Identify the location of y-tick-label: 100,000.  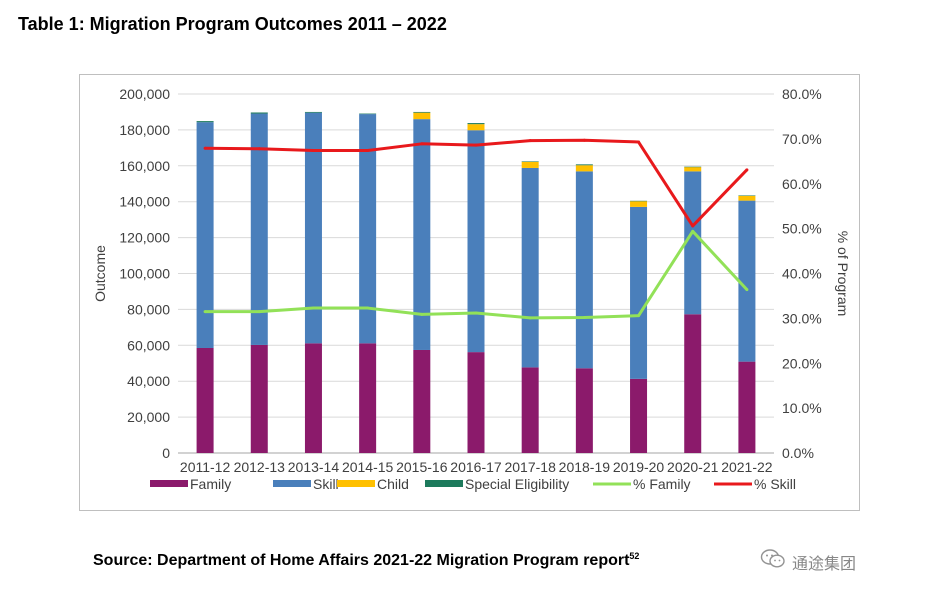
(144, 274).